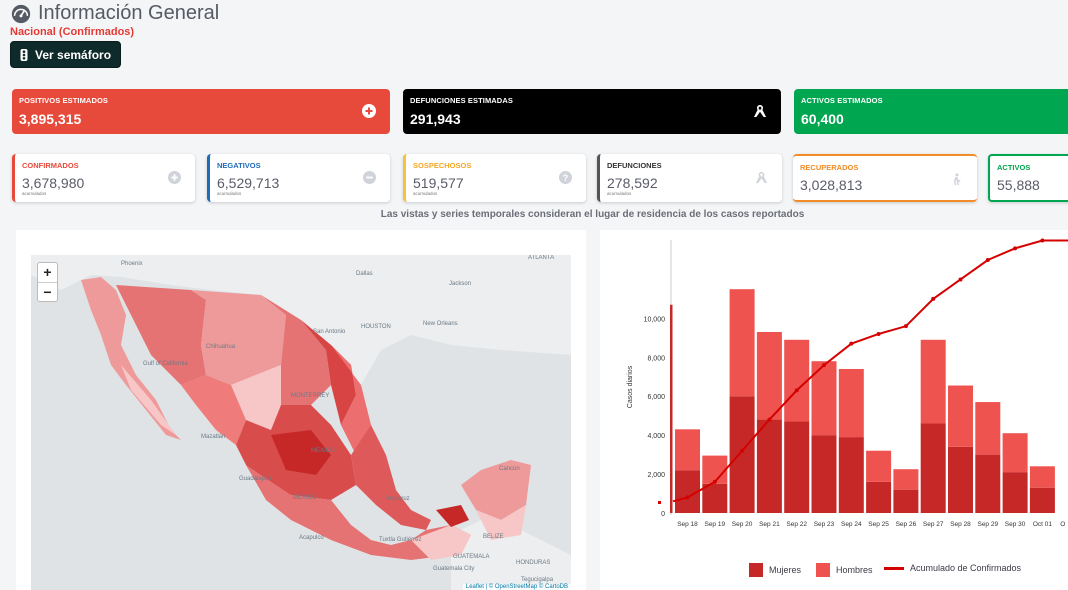 This screenshot has width=1068, height=590. I want to click on legend-mujeres: Mujeres, so click(775, 570).